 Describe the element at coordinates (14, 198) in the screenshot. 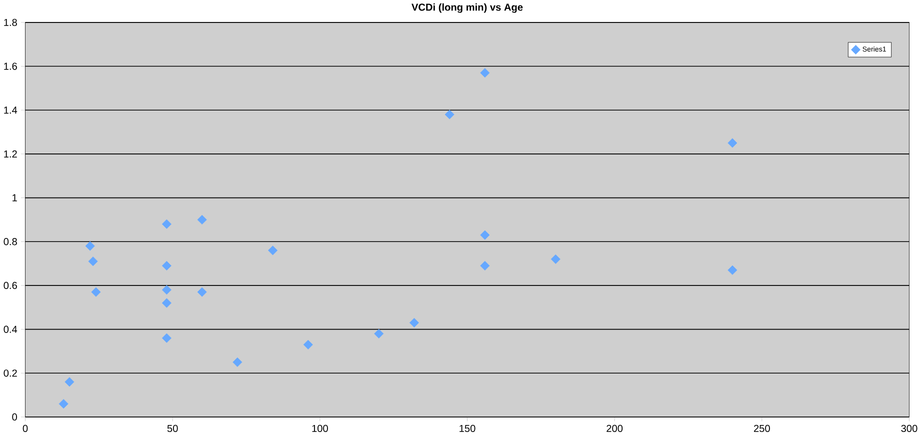

I see `y-tick-label: 1` at that location.